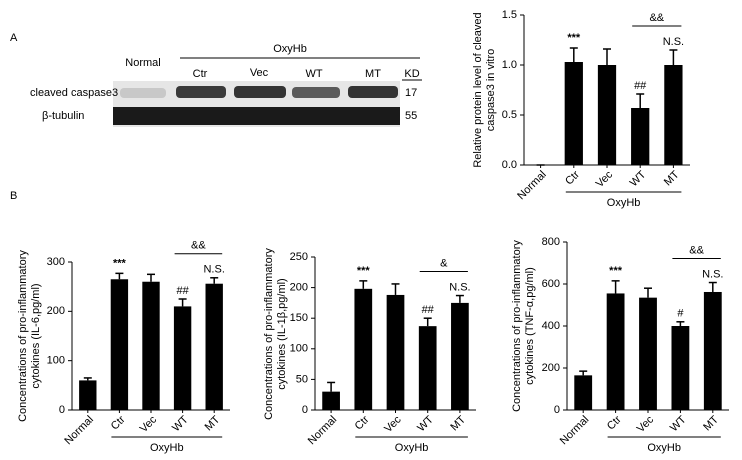  What do you see at coordinates (302, 379) in the screenshot?
I see `y-tick-label: 50` at bounding box center [302, 379].